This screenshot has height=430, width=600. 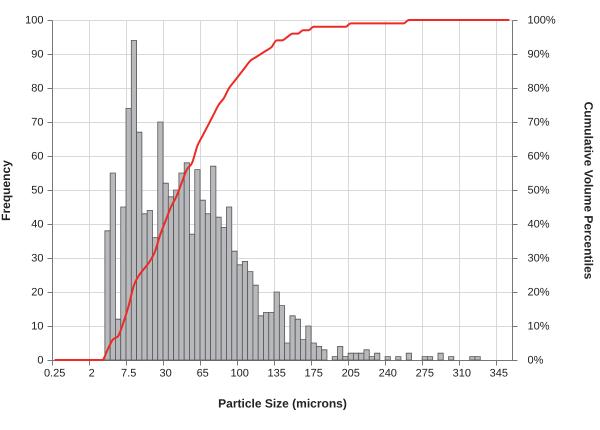 What do you see at coordinates (539, 224) in the screenshot?
I see `y2-tick-label: 40%` at bounding box center [539, 224].